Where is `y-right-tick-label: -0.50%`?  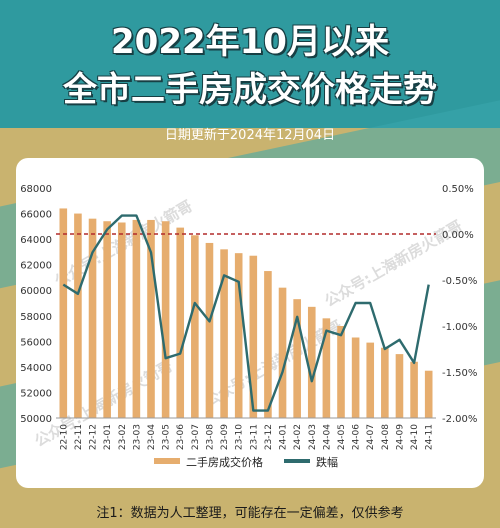
y-right-tick-label: -0.50% is located at coordinates (459, 281).